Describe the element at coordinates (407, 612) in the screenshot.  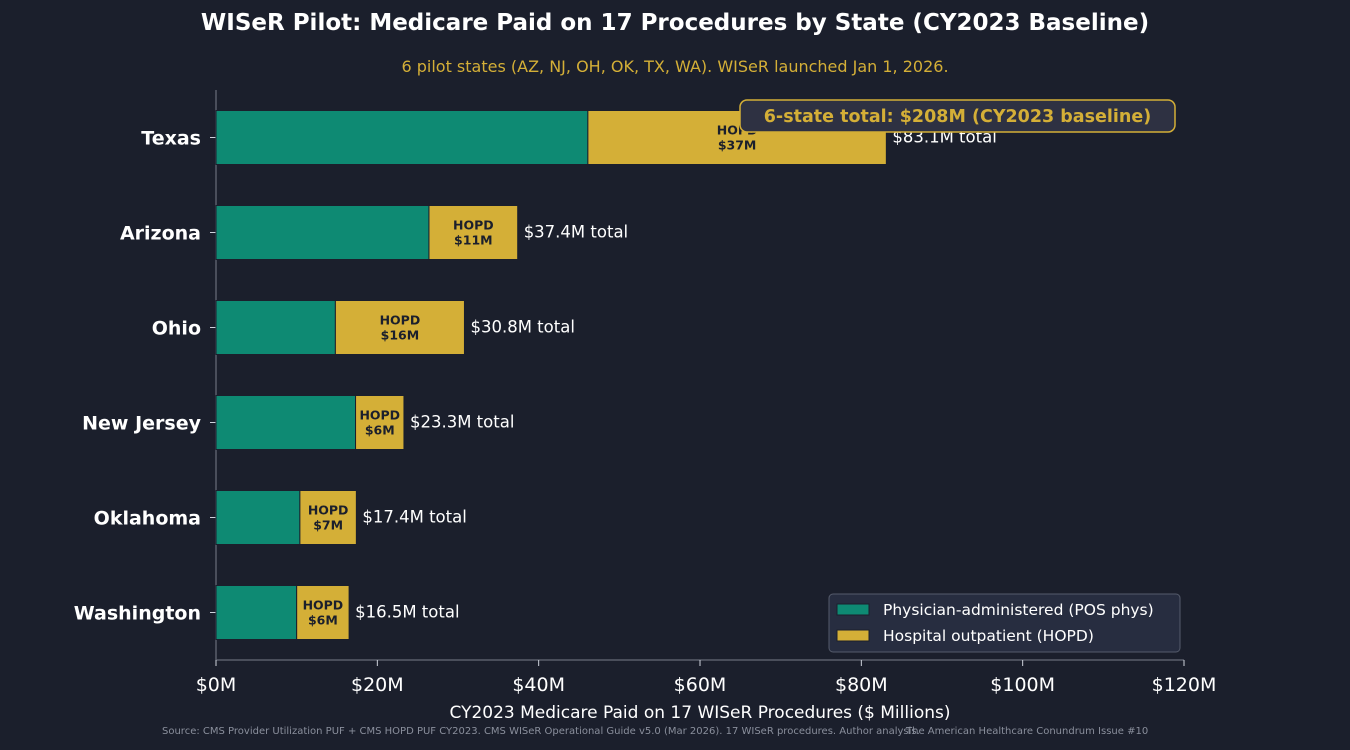
I see `total-value-label: $16.5M total` at that location.